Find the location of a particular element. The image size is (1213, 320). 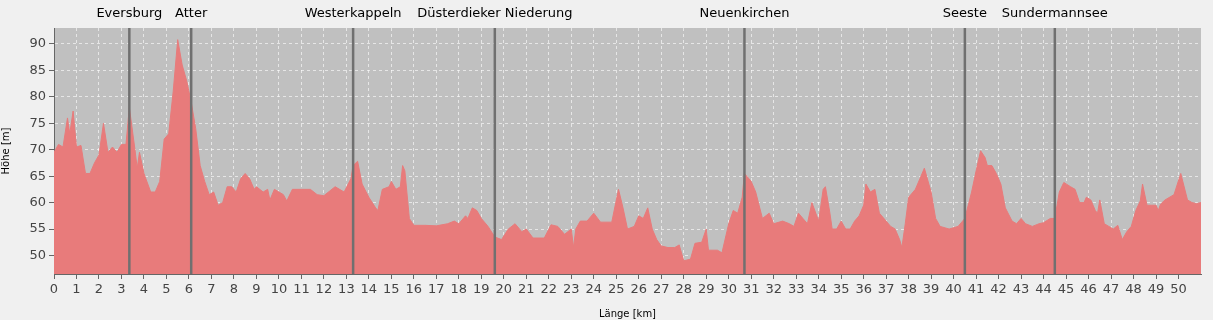

y-tick-label: 55 is located at coordinates (37, 228).